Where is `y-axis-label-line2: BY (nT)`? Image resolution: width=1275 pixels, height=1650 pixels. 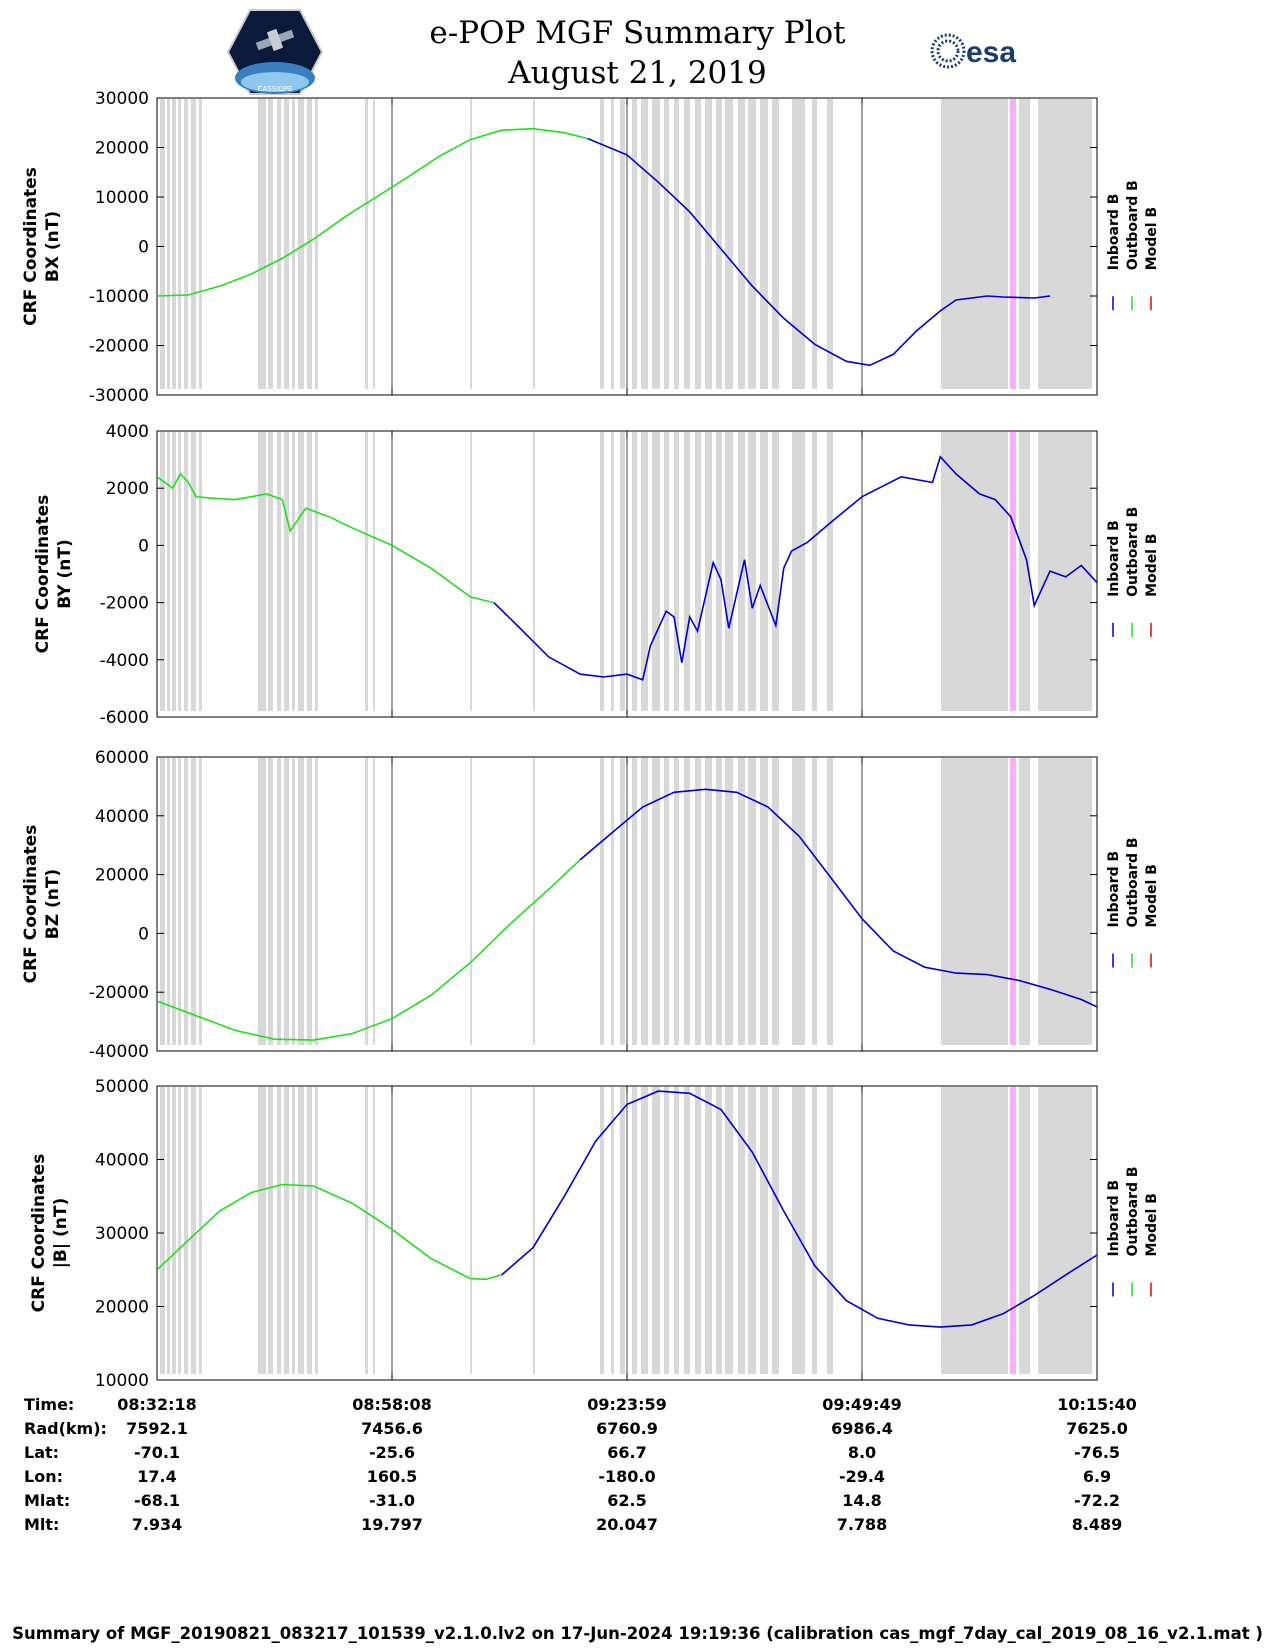
y-axis-label-line2: BY (nT) is located at coordinates (65, 574).